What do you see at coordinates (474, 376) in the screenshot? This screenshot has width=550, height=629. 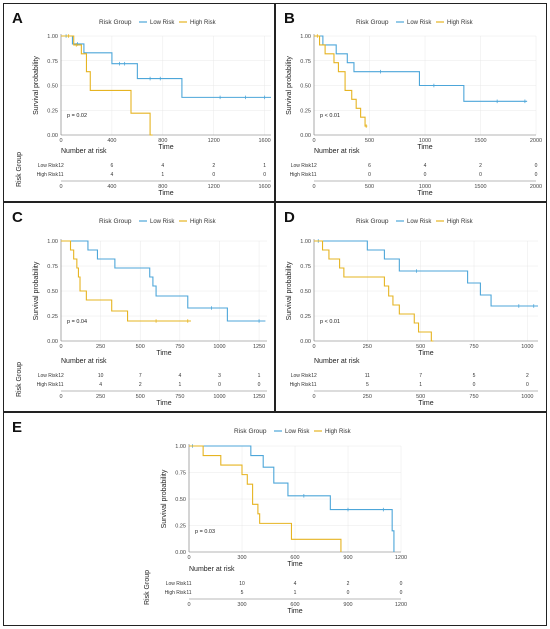 I see `risk-count-low: 5` at bounding box center [474, 376].